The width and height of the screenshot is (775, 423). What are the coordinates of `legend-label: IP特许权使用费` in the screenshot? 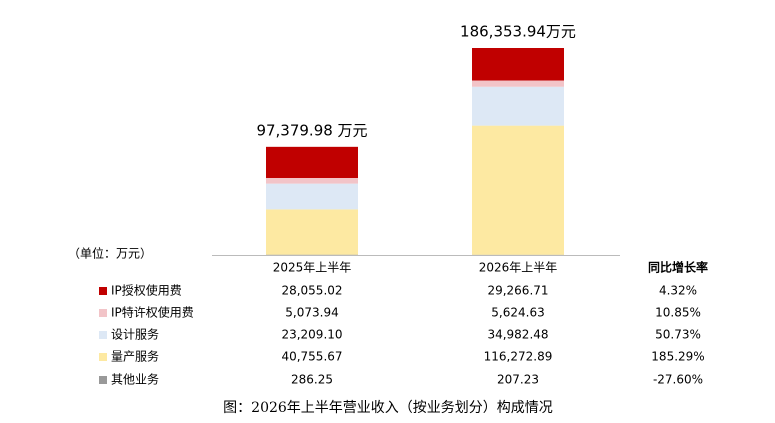 It's located at (152, 312).